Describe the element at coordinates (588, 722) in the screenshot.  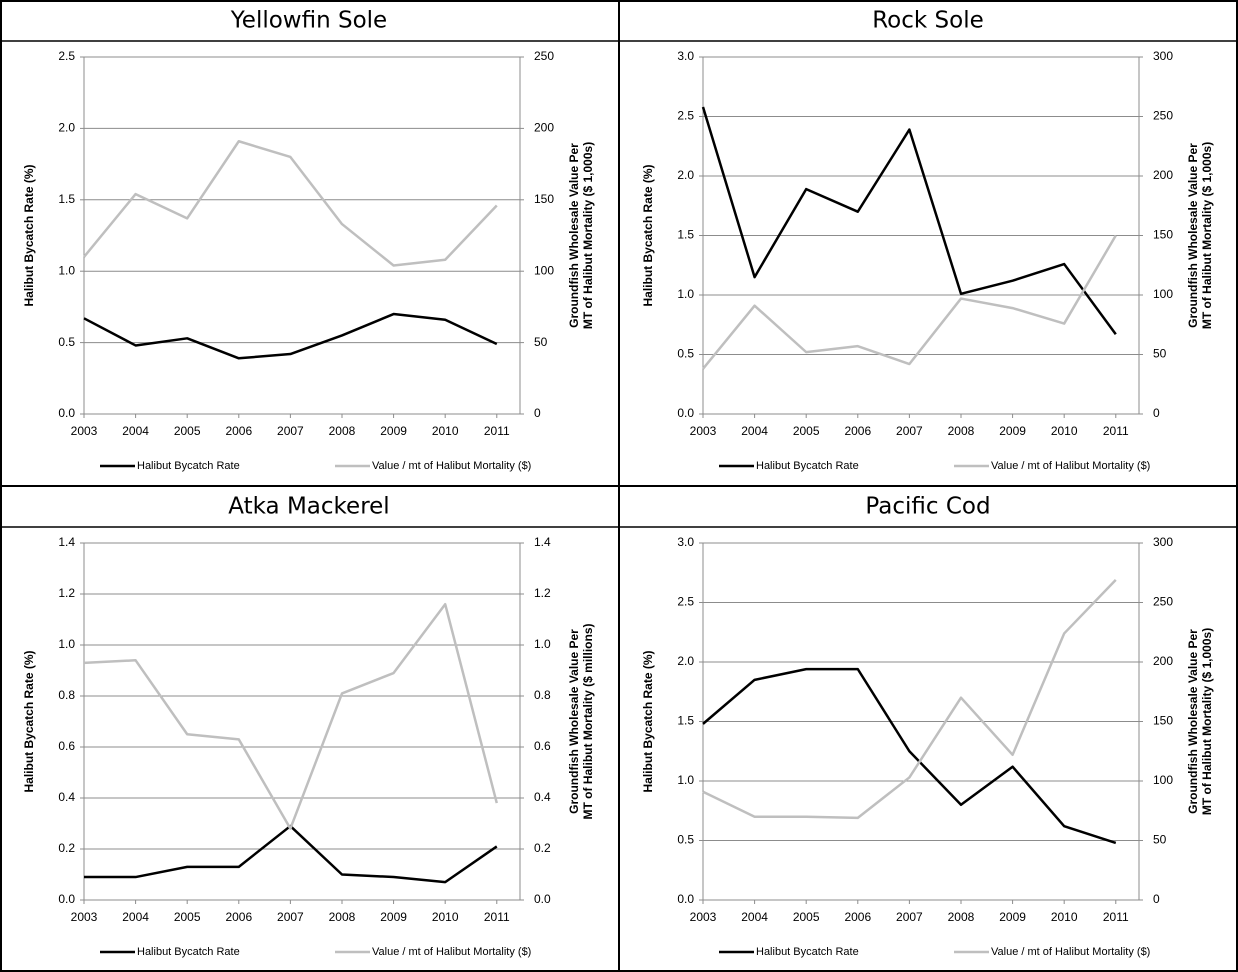
I see `y2-axis-label-line: MT of Halibut Mortality ($ millions)` at that location.